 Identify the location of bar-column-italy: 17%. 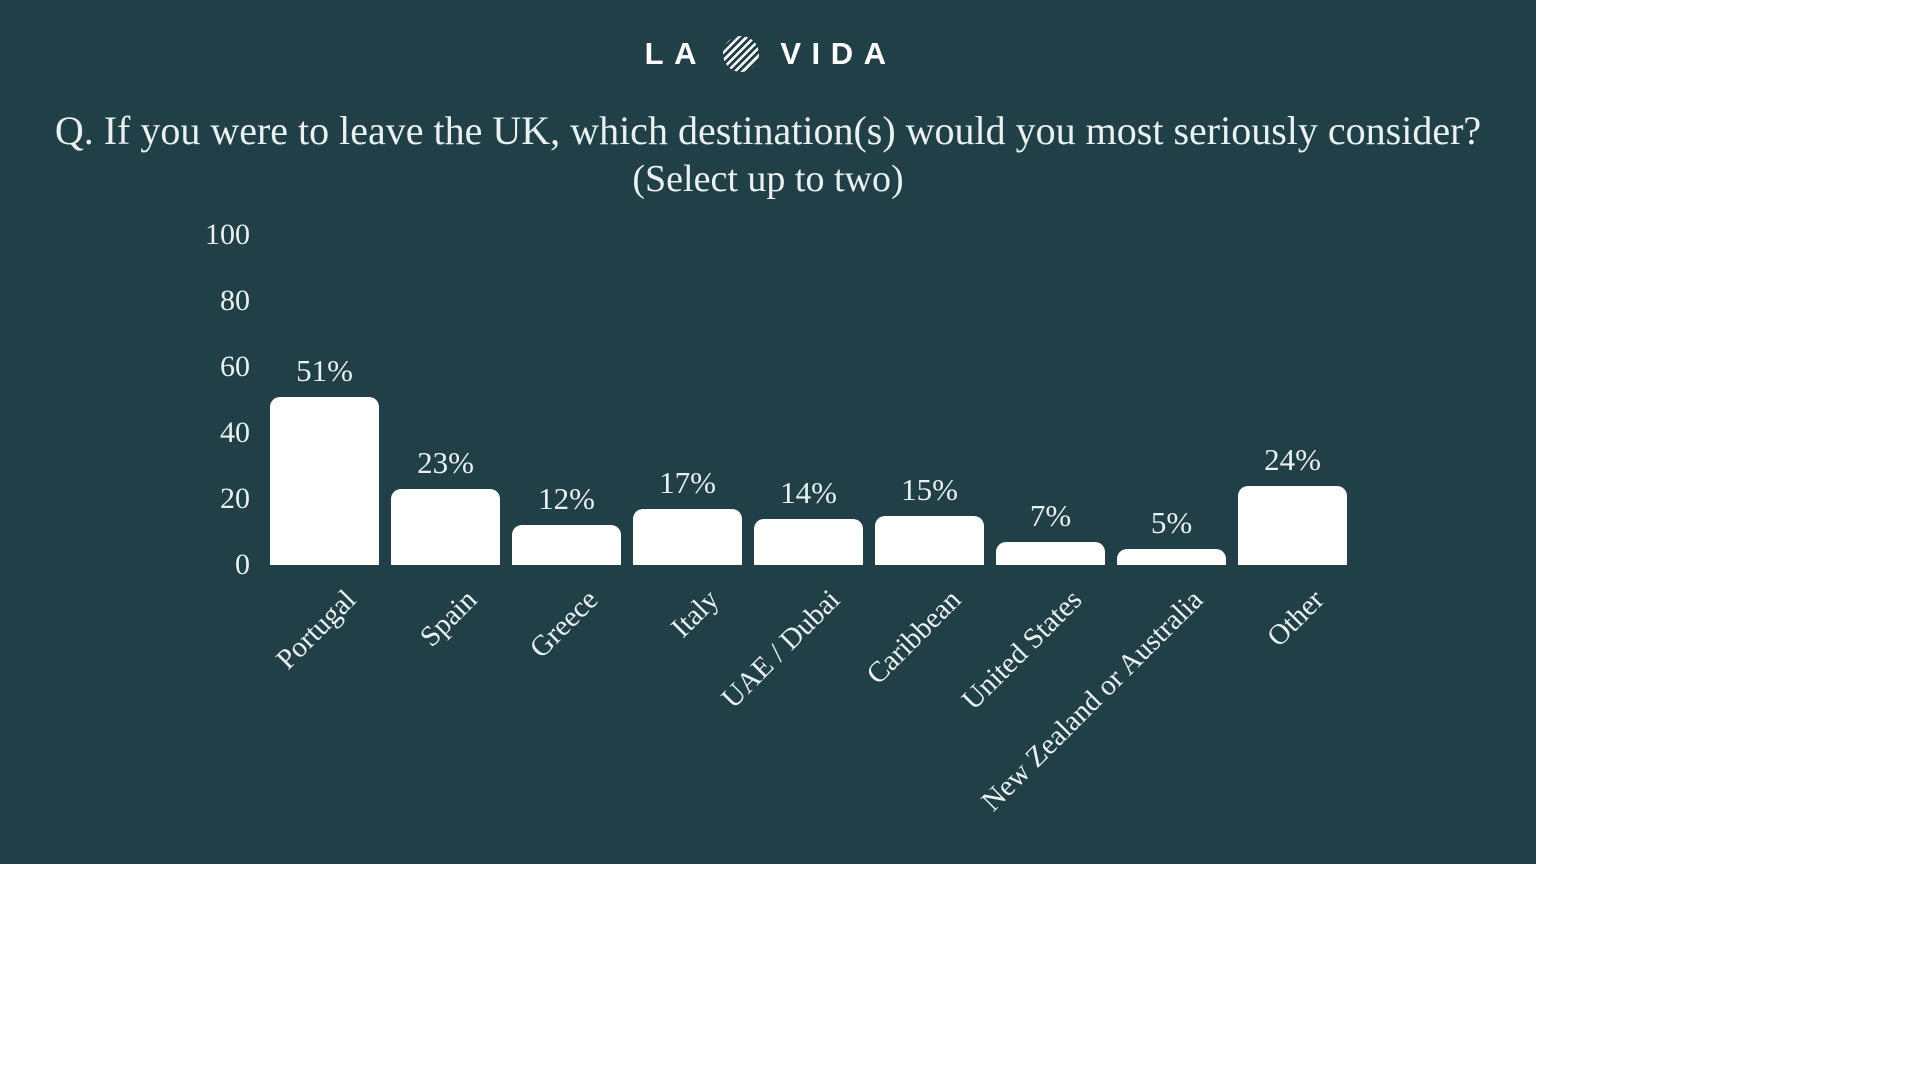
(687, 400).